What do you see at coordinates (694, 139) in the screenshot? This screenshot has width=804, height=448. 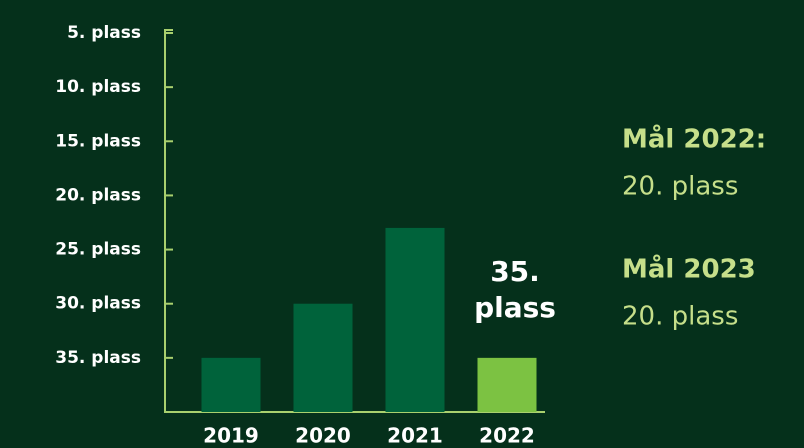 I see `annotation-title: Mål 2022:` at bounding box center [694, 139].